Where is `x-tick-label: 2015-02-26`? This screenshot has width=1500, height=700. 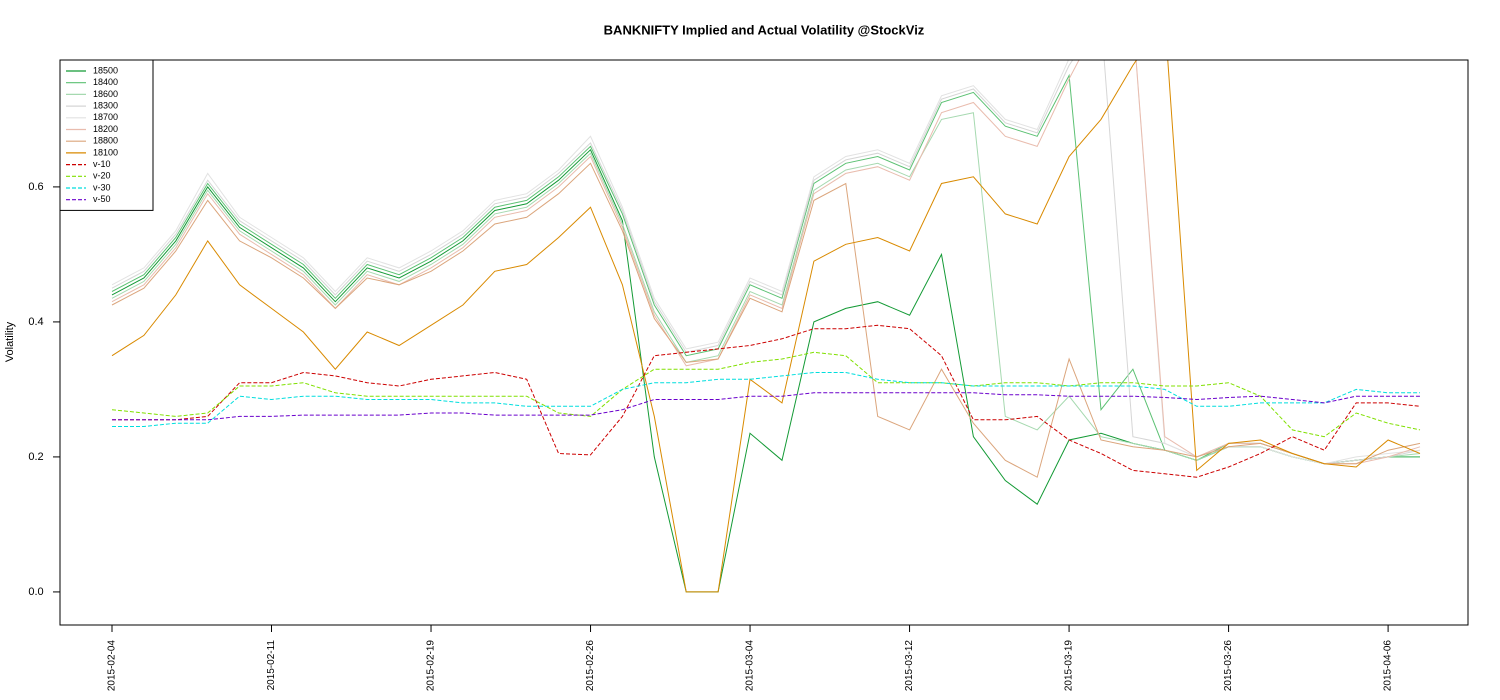
x-tick-label: 2015-02-26 is located at coordinates (590, 666).